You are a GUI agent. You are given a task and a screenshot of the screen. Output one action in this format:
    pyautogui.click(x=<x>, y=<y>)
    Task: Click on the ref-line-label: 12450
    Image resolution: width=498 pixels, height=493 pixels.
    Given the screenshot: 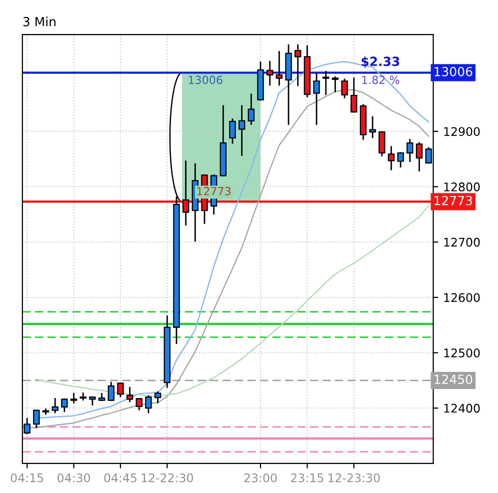 What is the action you would take?
    pyautogui.click(x=453, y=379)
    